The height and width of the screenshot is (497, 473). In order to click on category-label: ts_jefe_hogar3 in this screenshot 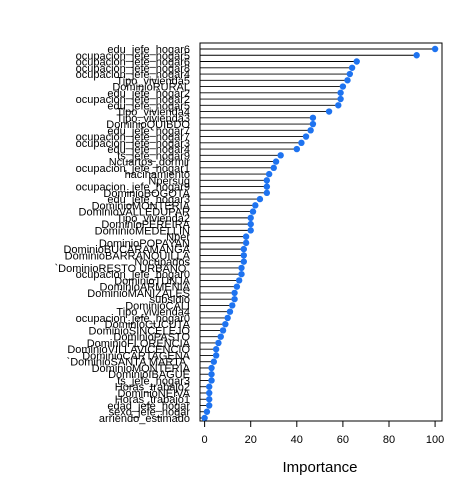, I will do `click(153, 381)`.